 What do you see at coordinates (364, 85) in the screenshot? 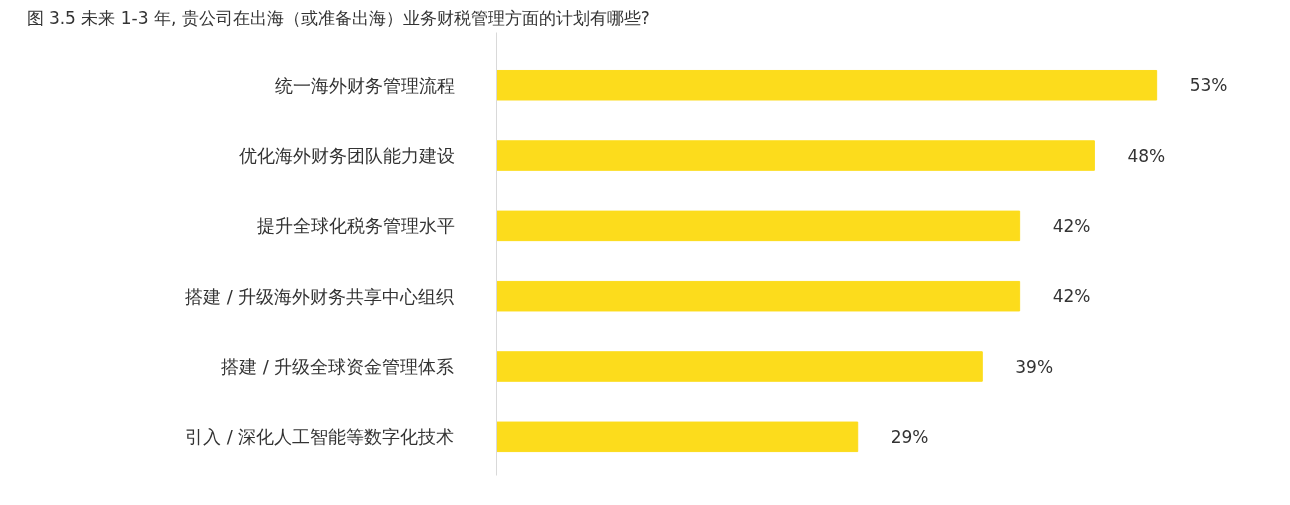
I see `y-tick-label: 统一海外财务管理流程` at bounding box center [364, 85].